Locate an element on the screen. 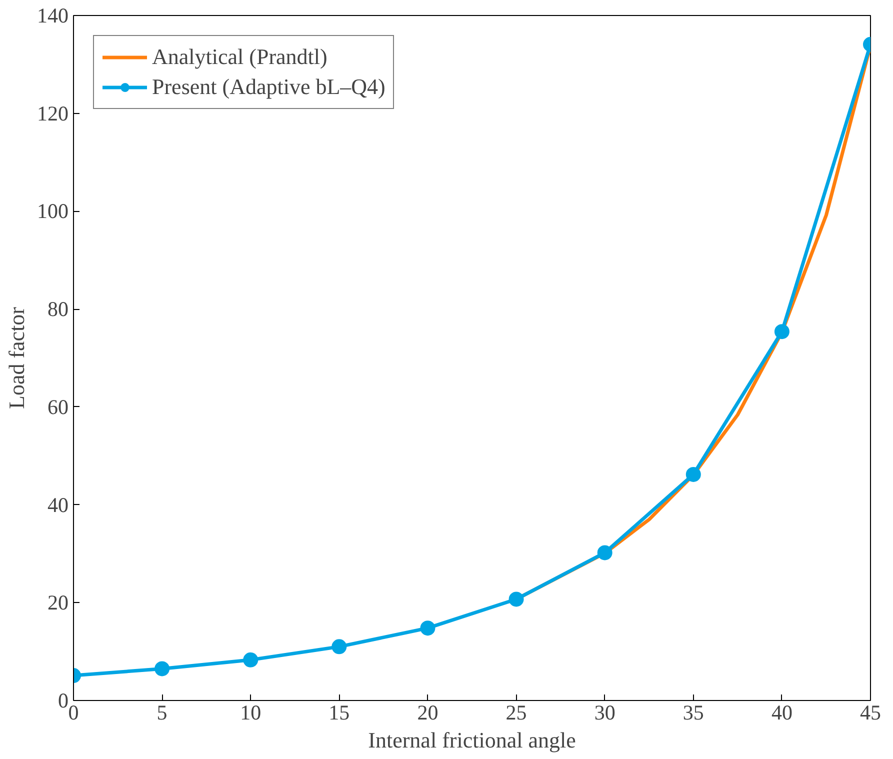  y-axis-title: Load factor is located at coordinates (16, 357).